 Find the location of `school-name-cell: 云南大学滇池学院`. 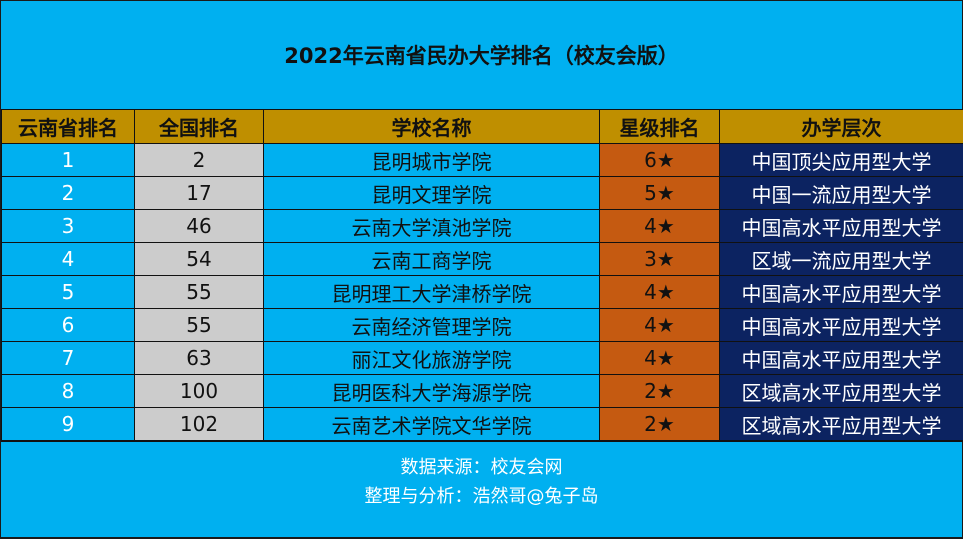

school-name-cell: 云南大学滇池学院 is located at coordinates (432, 226).